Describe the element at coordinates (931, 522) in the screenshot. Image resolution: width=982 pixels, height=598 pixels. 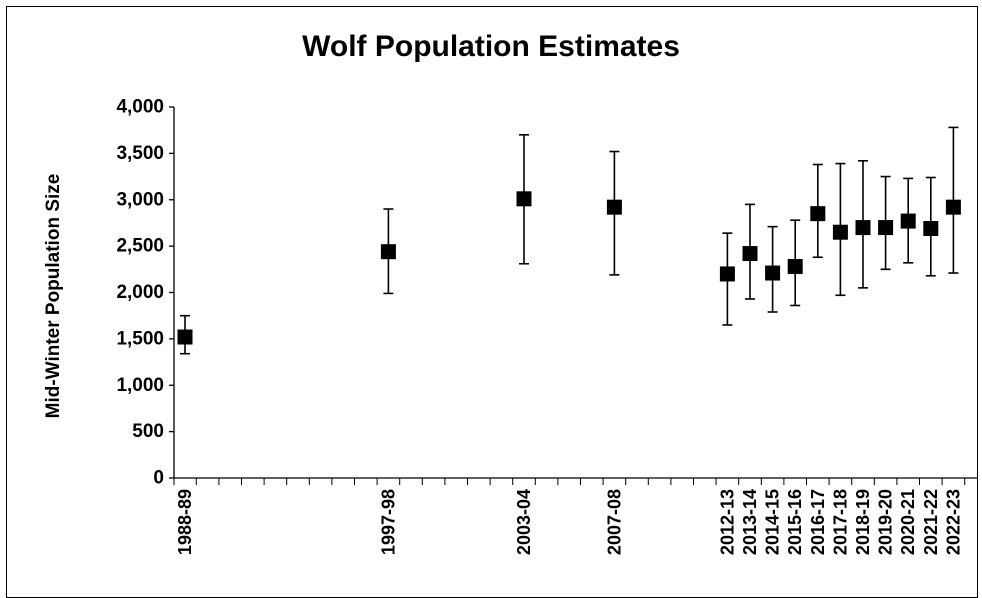
I see `x-tick-label: 2021-22` at that location.